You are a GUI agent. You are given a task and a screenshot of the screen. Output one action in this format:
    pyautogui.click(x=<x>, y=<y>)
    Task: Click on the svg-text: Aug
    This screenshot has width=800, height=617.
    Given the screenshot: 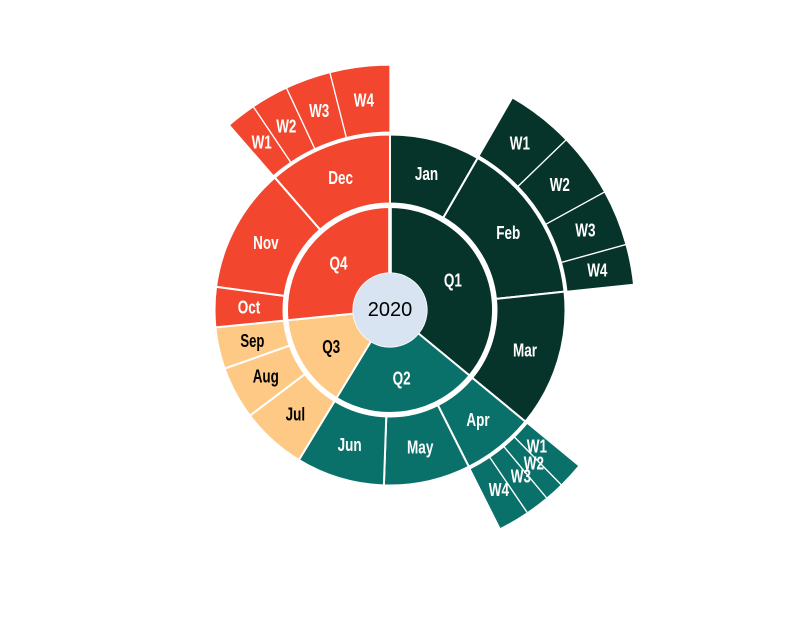 What is the action you would take?
    pyautogui.click(x=266, y=377)
    